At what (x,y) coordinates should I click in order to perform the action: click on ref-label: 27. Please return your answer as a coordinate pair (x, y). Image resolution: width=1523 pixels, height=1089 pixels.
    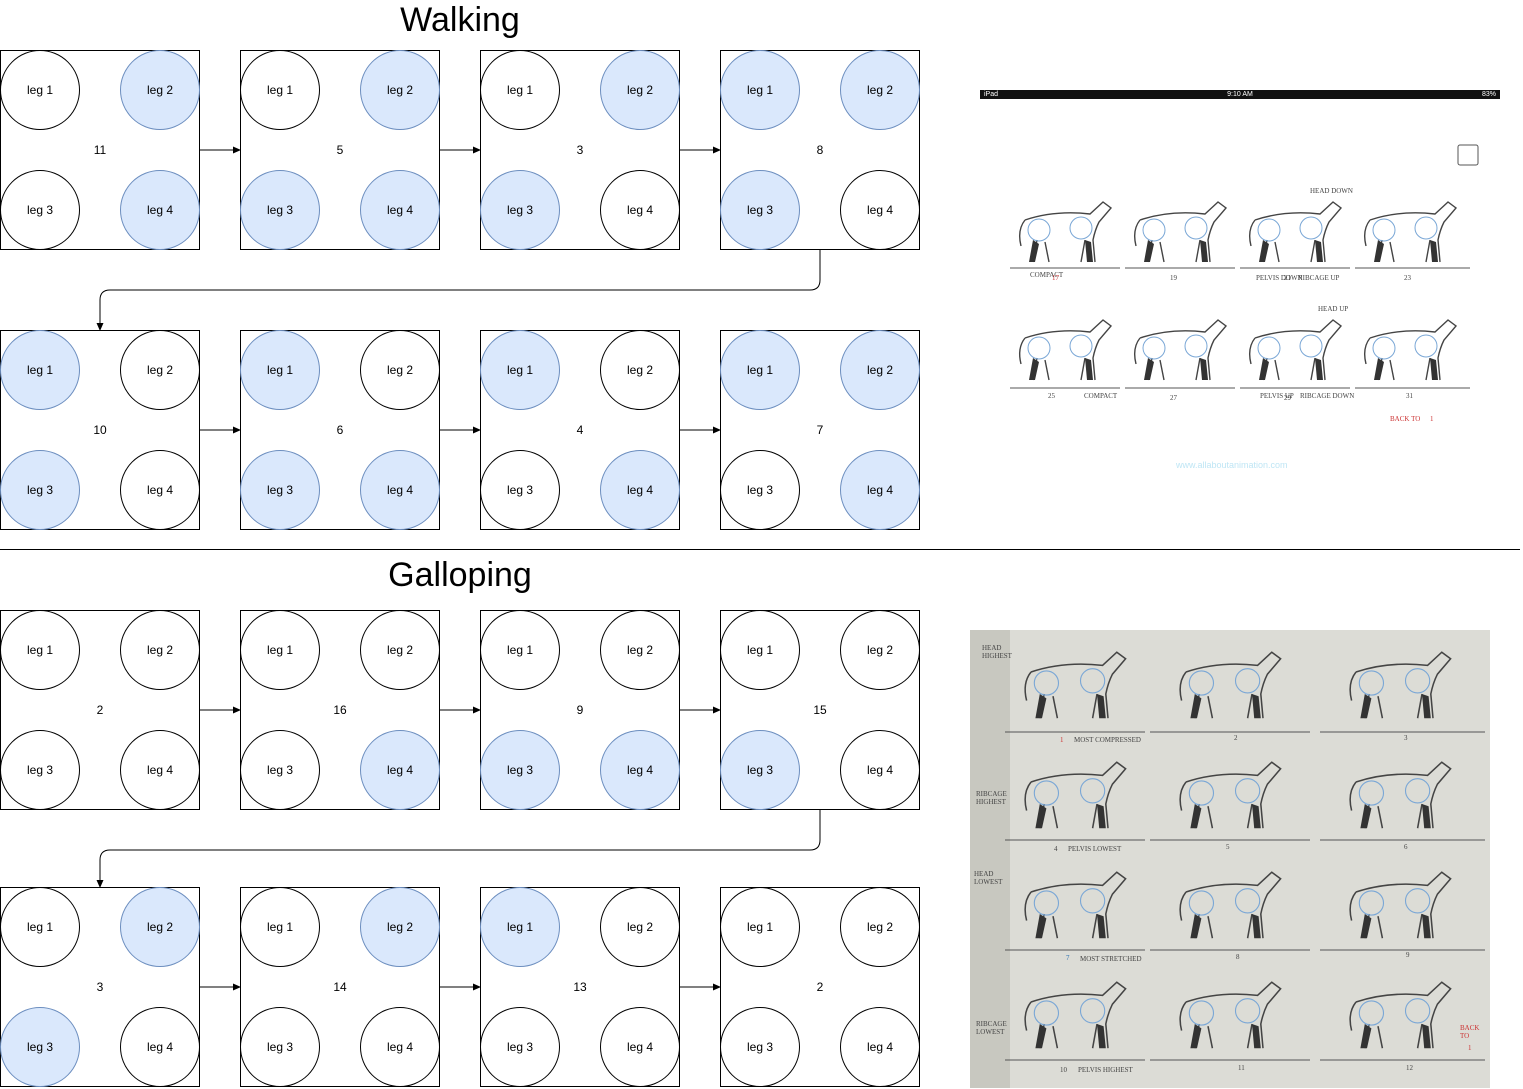
    Looking at the image, I should click on (1173, 398).